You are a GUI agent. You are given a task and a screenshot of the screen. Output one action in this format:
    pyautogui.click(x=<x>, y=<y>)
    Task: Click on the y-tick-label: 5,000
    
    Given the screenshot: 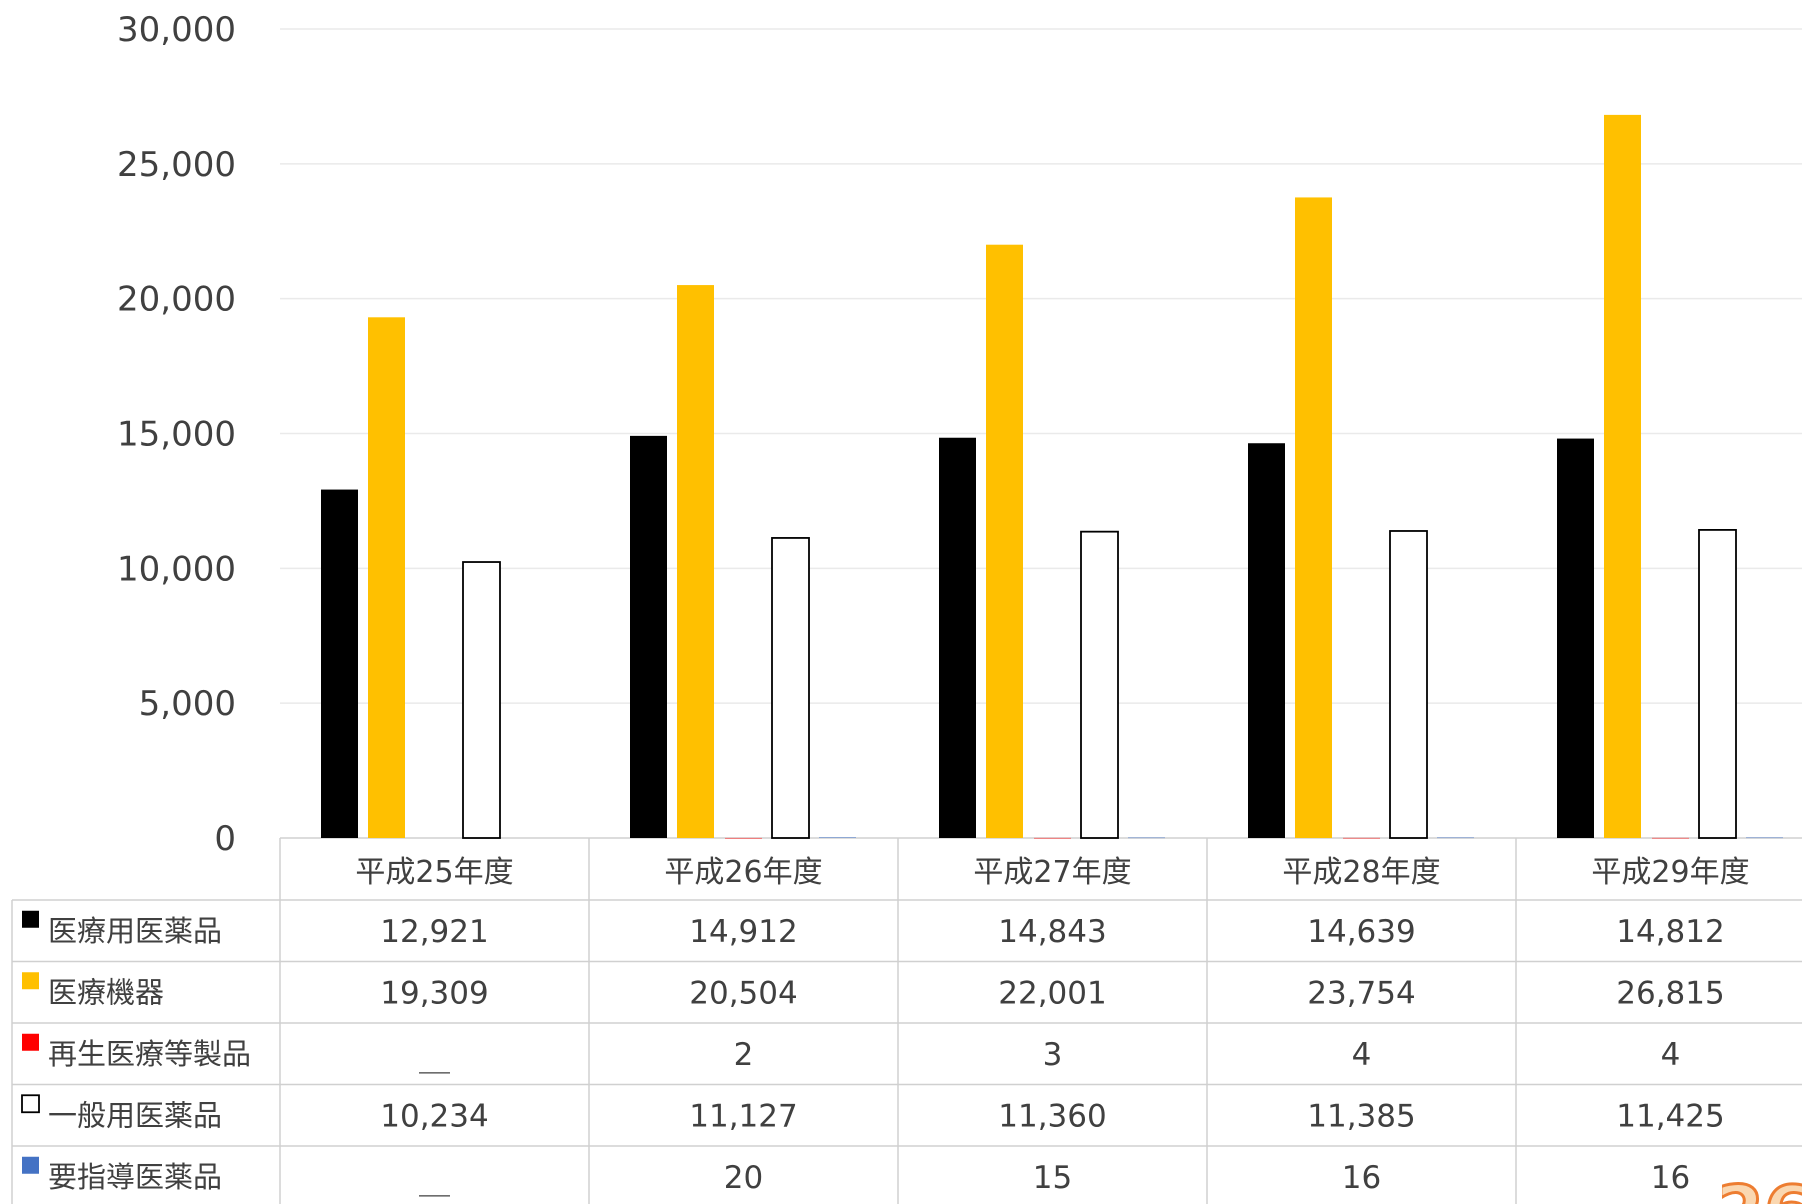 What is the action you would take?
    pyautogui.click(x=187, y=704)
    